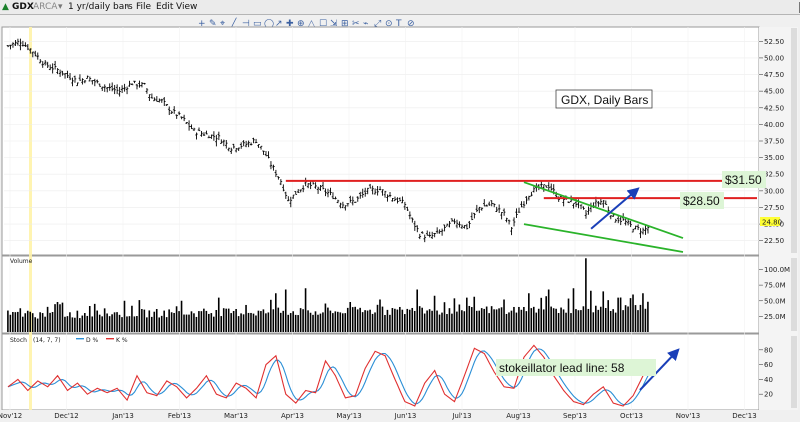  What do you see at coordinates (377, 24) in the screenshot?
I see `toolbar-tool-icon: ⤢` at bounding box center [377, 24].